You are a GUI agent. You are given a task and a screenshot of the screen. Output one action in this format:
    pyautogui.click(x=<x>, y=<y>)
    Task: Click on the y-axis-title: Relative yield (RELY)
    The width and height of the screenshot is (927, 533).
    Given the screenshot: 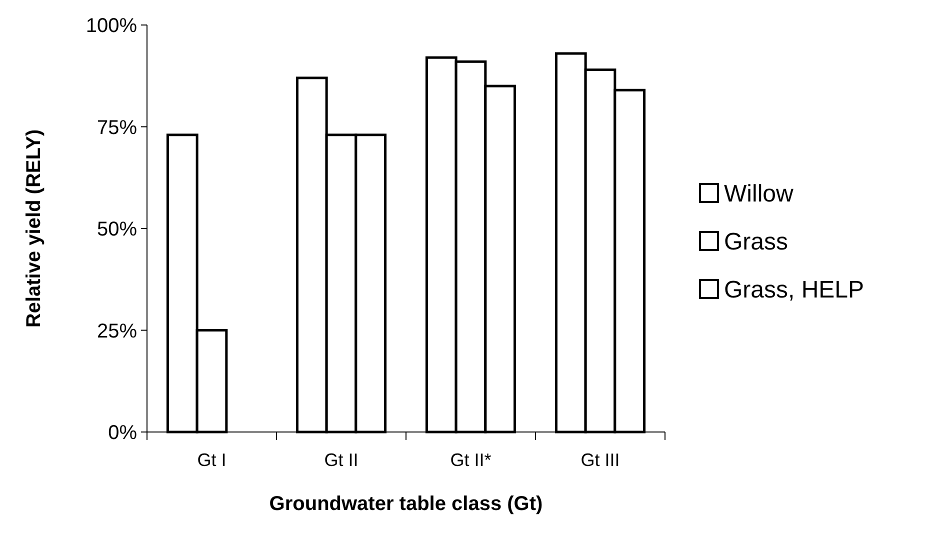 What is the action you would take?
    pyautogui.click(x=34, y=228)
    